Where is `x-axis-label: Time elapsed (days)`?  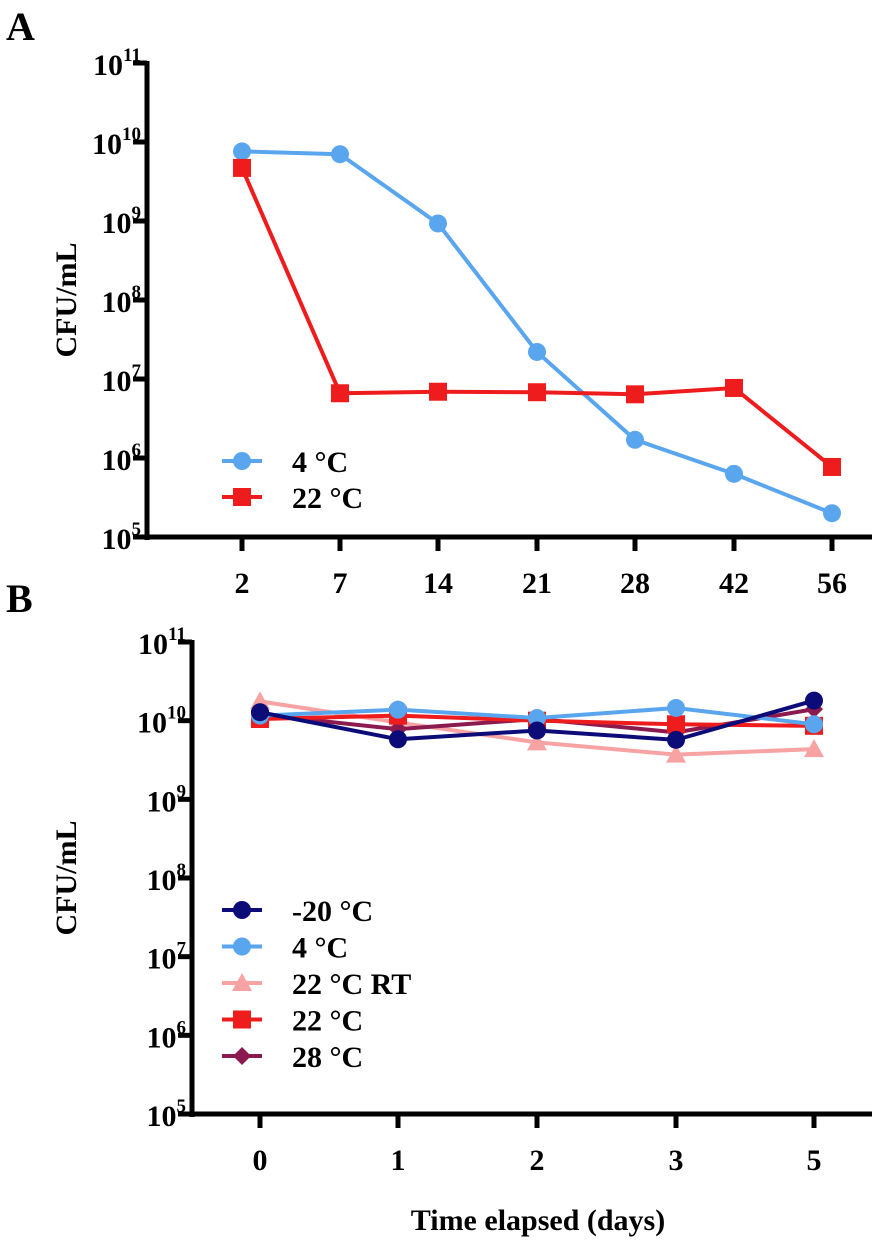
x-axis-label: Time elapsed (days) is located at coordinates (538, 1220).